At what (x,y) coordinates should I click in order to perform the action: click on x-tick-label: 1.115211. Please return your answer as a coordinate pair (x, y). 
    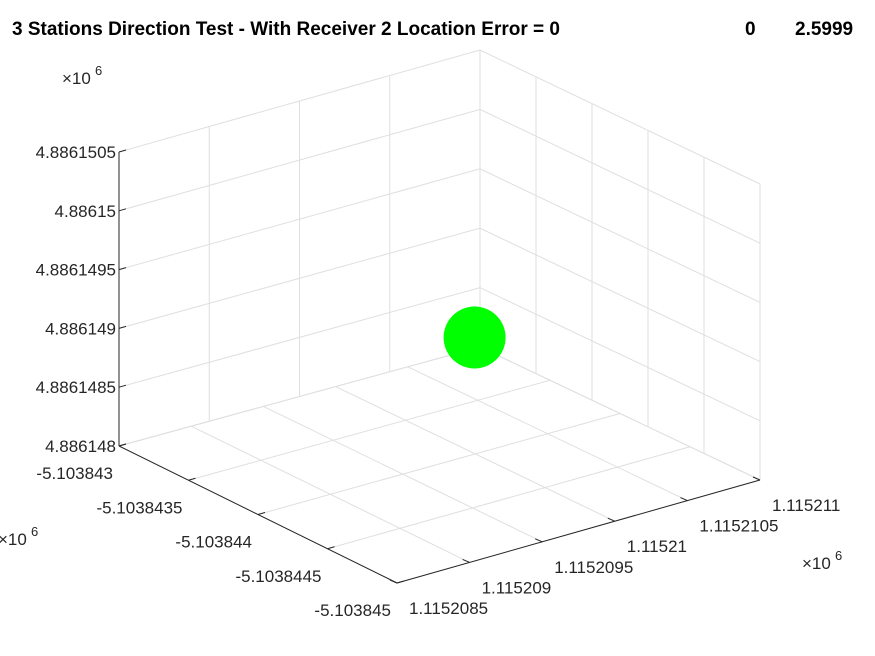
    Looking at the image, I should click on (806, 505).